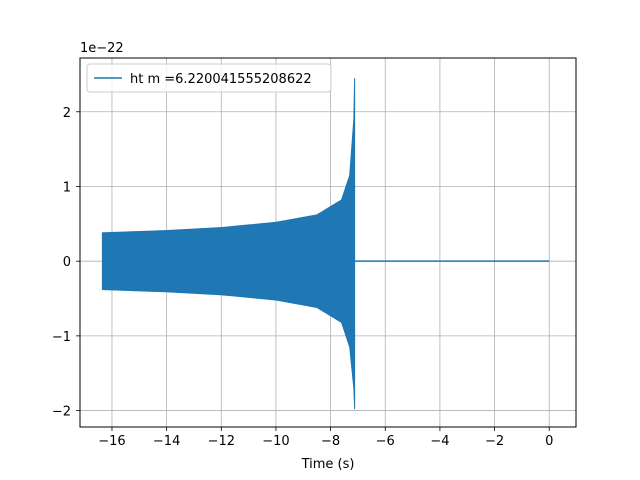  I want to click on y-axis: −2 −1 0 1 2, so click(66, 263).